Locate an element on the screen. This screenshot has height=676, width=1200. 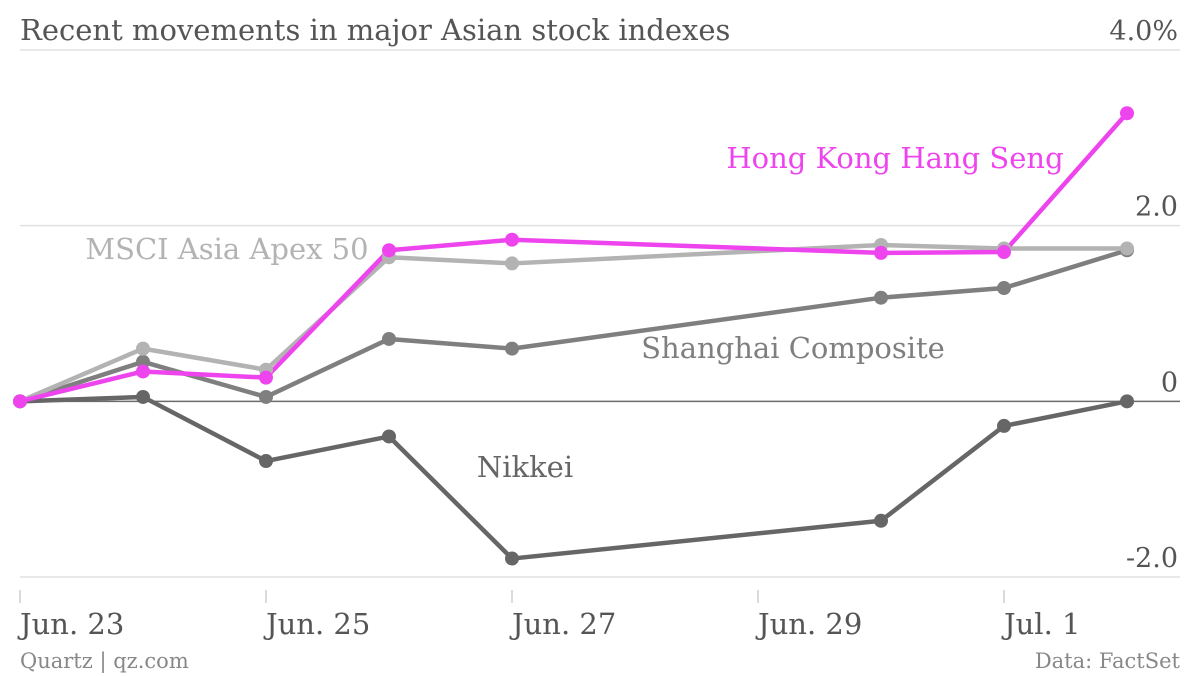
x-axis: Jun. 23 Jun. 25 Jun. 27 Jun. 29 Jul. 1 is located at coordinates (548, 615).